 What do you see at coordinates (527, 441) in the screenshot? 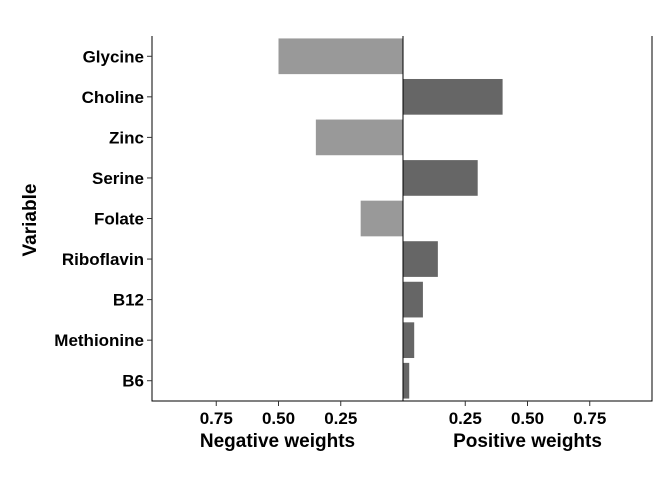
I see `positive-x-axis-title: Positive weights` at bounding box center [527, 441].